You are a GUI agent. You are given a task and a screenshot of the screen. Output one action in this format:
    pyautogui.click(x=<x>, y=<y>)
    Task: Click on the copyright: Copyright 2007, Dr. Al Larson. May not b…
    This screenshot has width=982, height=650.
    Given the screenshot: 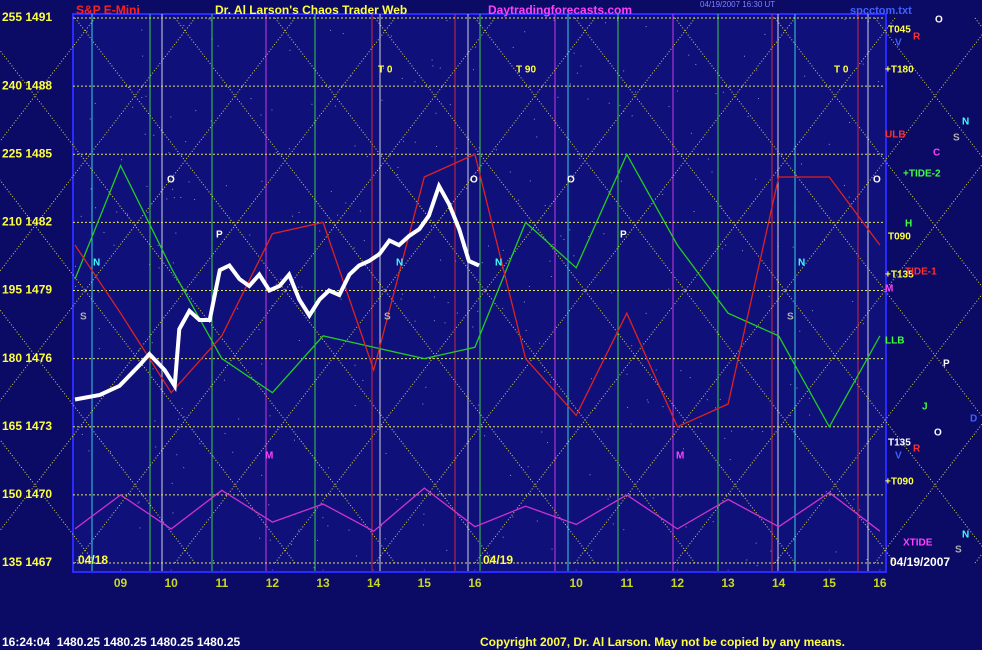 What is the action you would take?
    pyautogui.click(x=662, y=642)
    